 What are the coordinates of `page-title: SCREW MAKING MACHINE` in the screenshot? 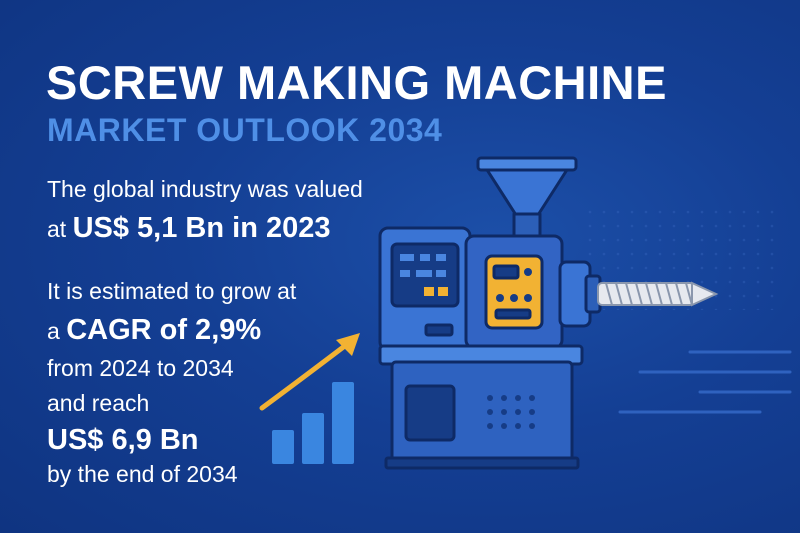 It's located at (356, 82).